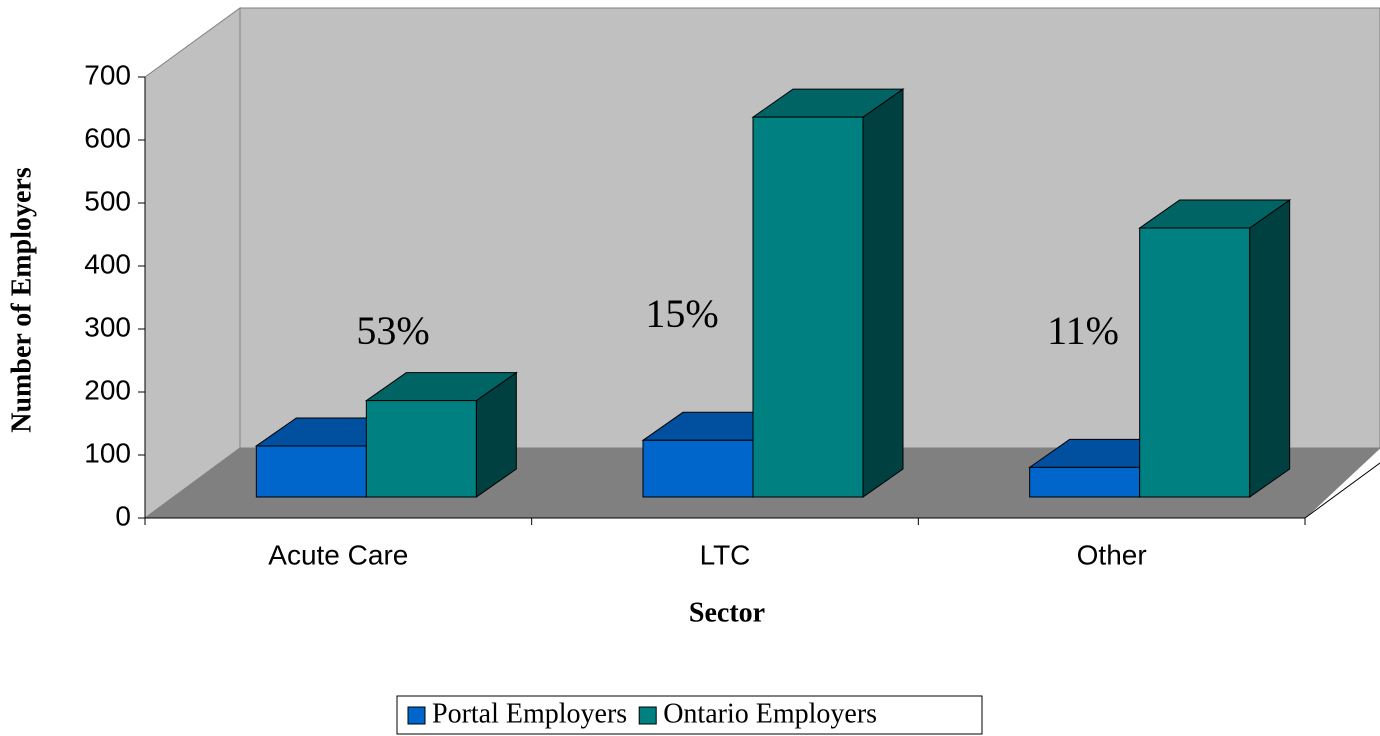 This screenshot has width=1380, height=736. Describe the element at coordinates (107, 200) in the screenshot. I see `y-tick-label: 500` at that location.